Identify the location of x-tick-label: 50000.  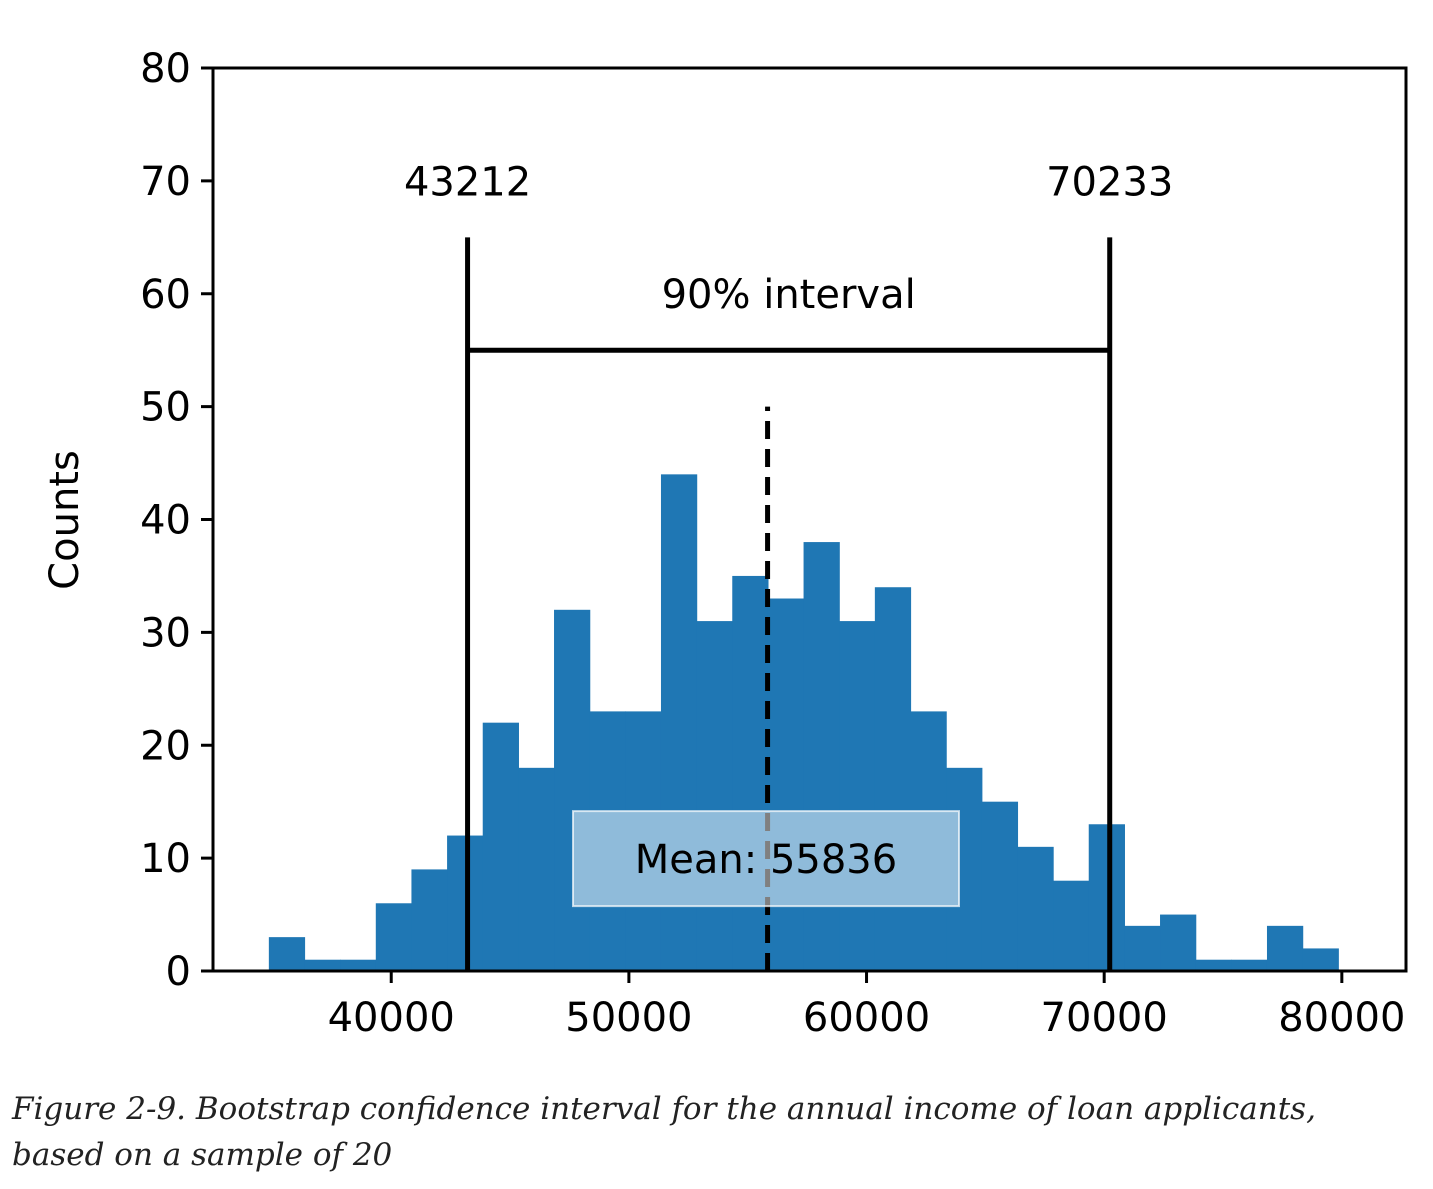
(628, 1018).